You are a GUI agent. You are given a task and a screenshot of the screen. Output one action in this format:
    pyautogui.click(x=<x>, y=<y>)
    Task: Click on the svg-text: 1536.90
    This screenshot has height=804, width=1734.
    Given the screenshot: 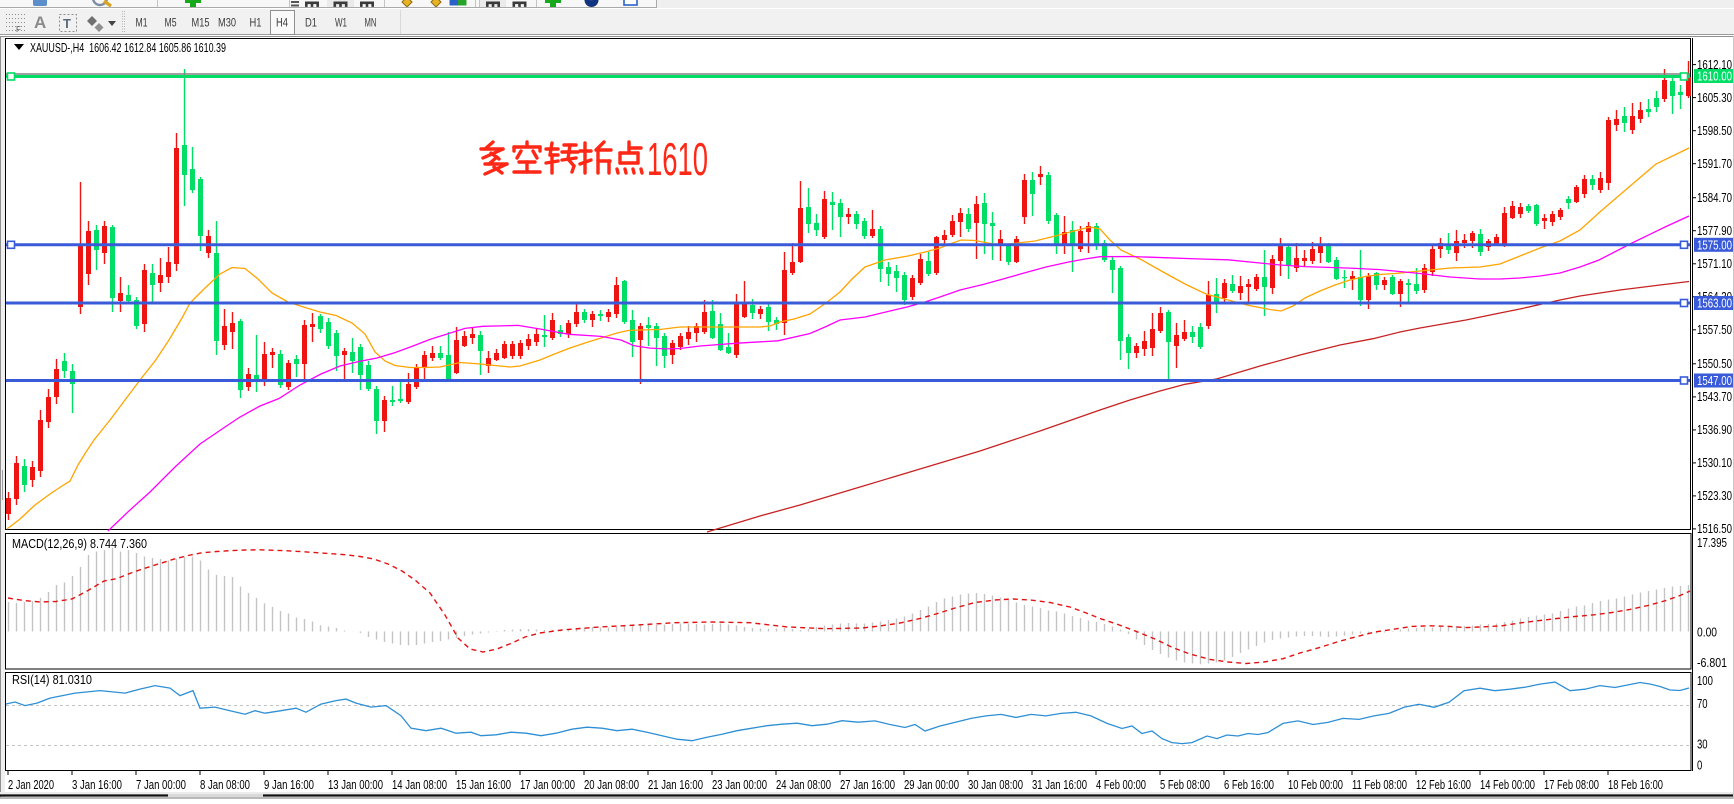 What is the action you would take?
    pyautogui.click(x=1714, y=430)
    